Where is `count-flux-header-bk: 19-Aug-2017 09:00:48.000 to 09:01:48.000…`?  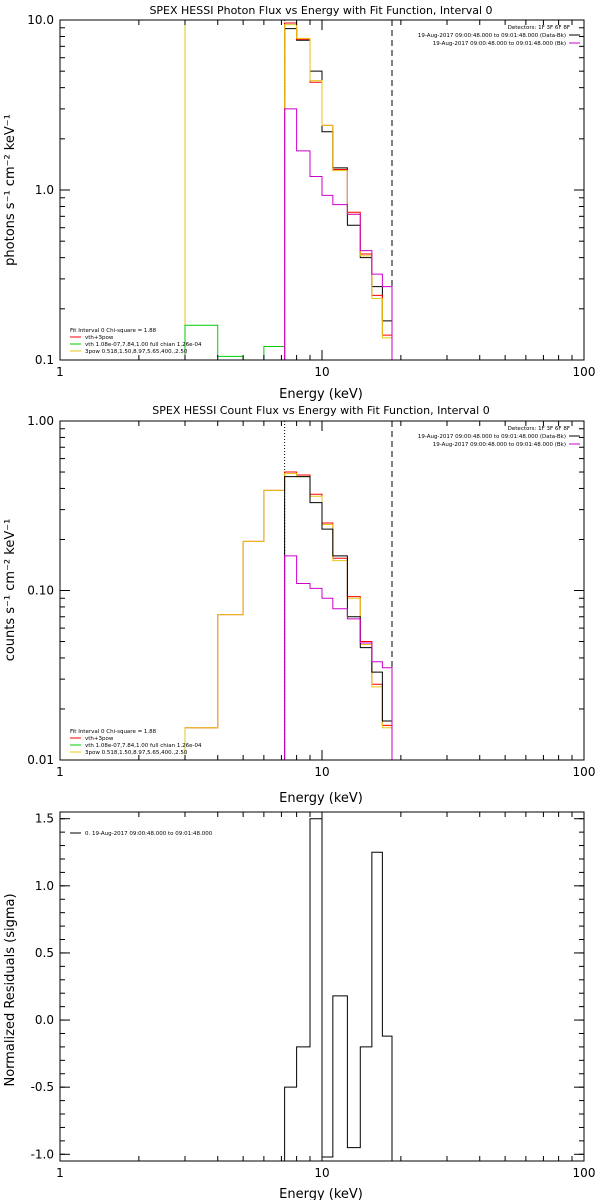
count-flux-header-bk: 19-Aug-2017 09:00:48.000 to 09:01:48.000… is located at coordinates (499, 445).